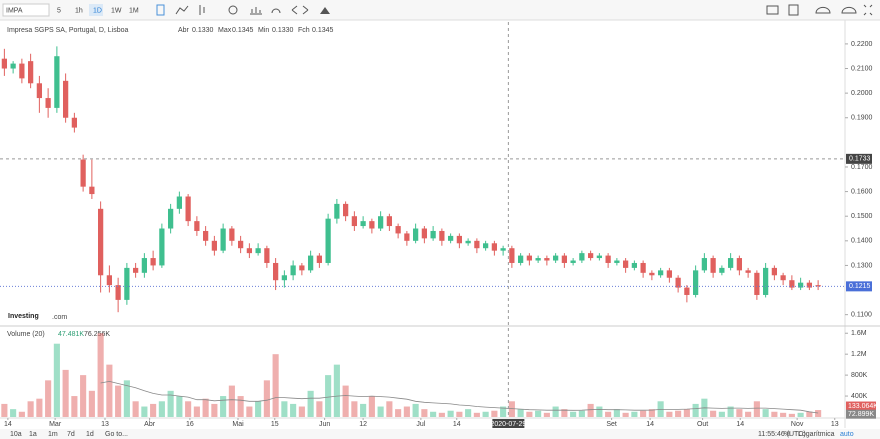 The height and width of the screenshot is (439, 880). Describe the element at coordinates (305, 10) in the screenshot. I see `icon-redo` at that location.